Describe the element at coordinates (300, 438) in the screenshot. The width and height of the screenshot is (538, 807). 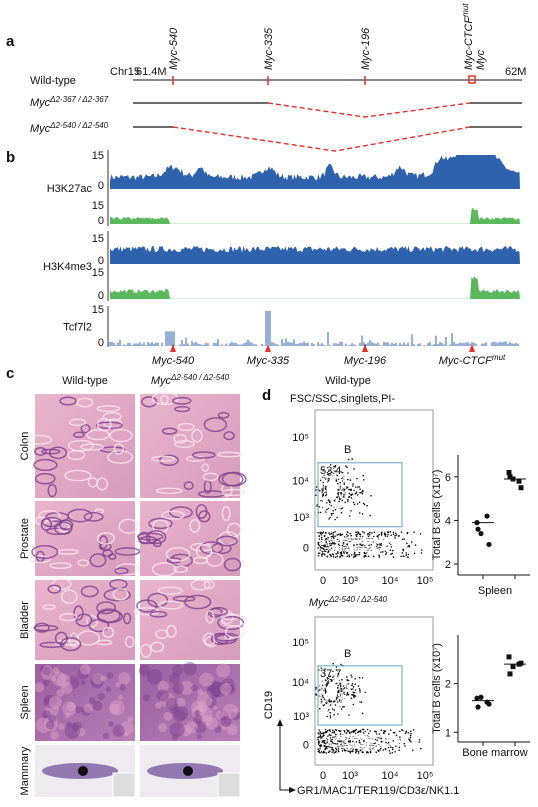
I see `flow-y-tick: 10⁵` at that location.